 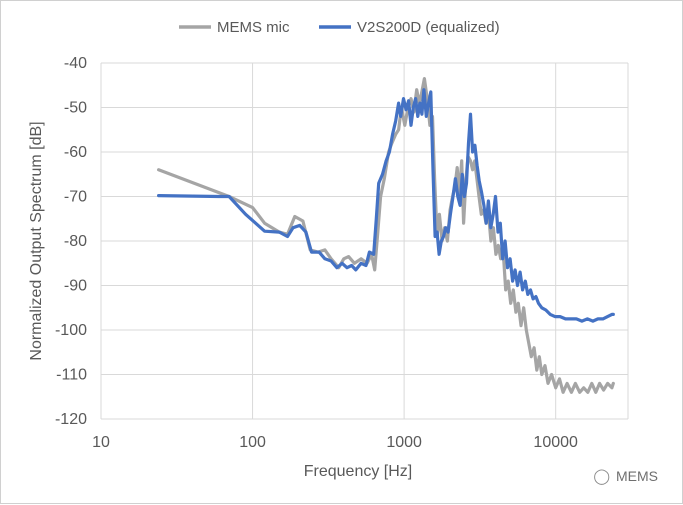 What do you see at coordinates (404, 442) in the screenshot?
I see `x-tick-label: 1000` at bounding box center [404, 442].